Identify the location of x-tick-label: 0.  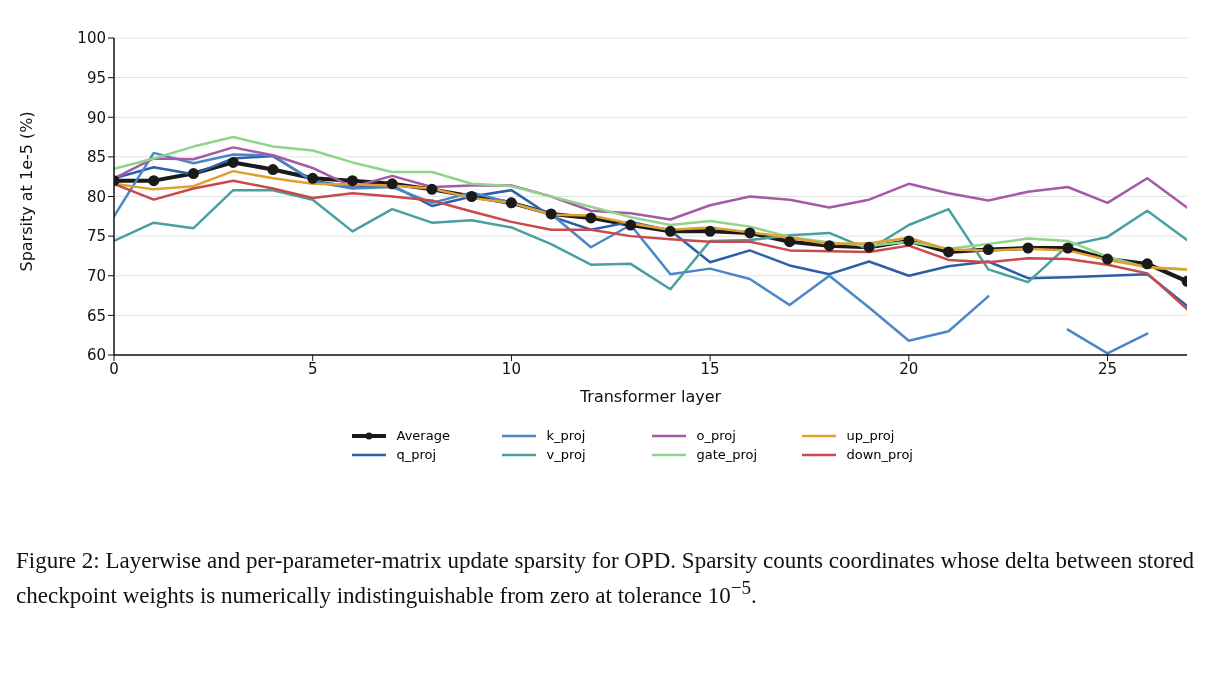
(114, 368).